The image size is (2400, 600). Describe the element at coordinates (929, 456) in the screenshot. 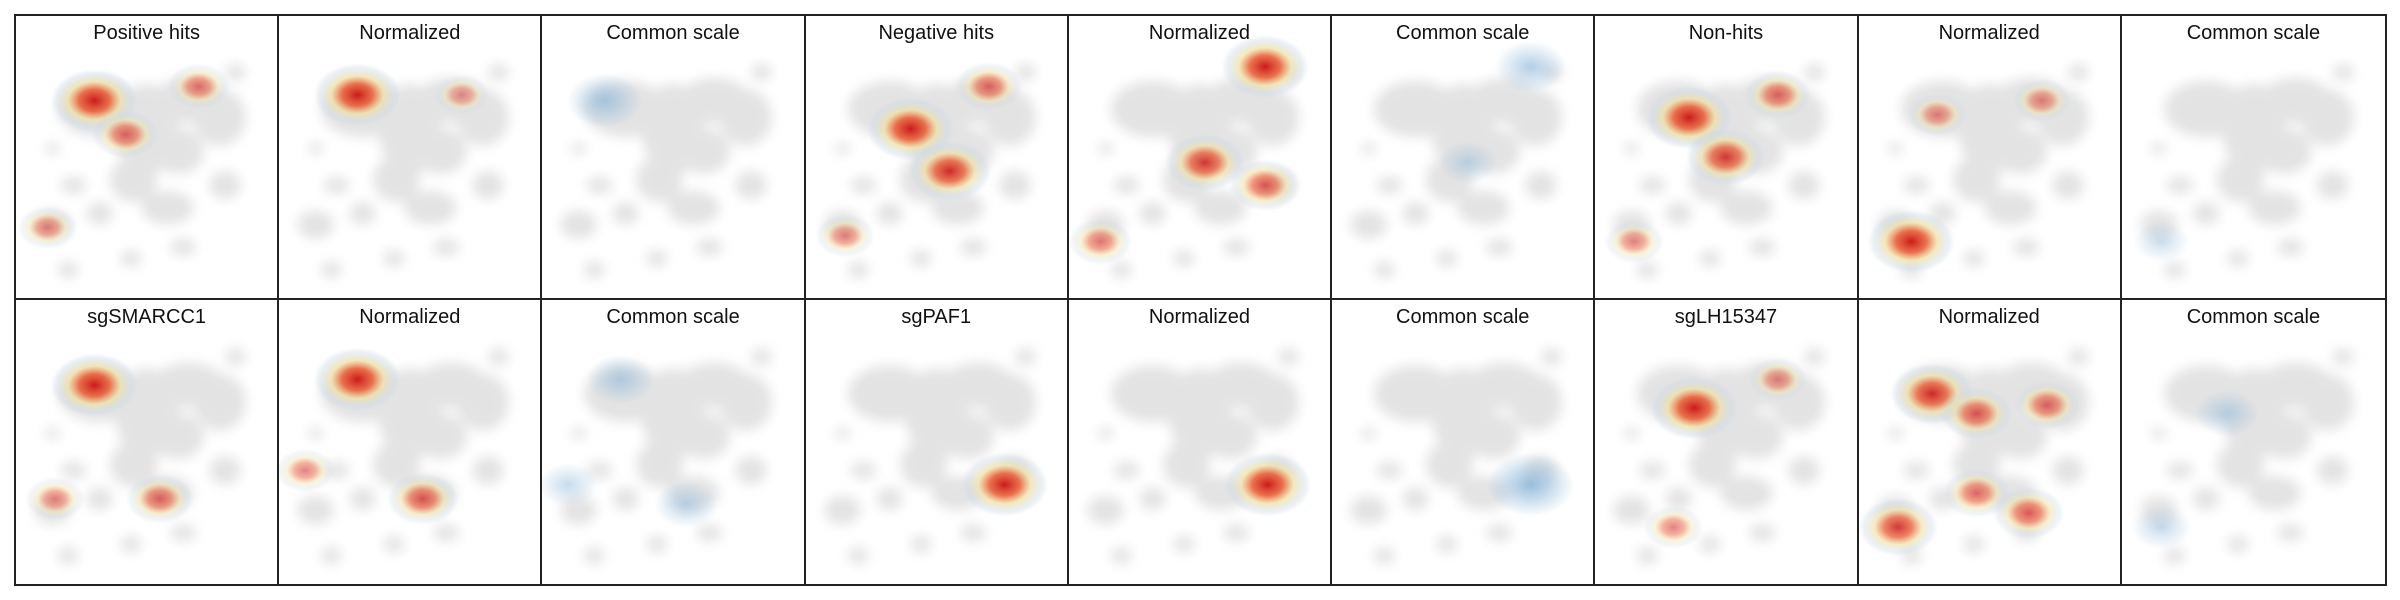

I see `cell-cloud` at that location.